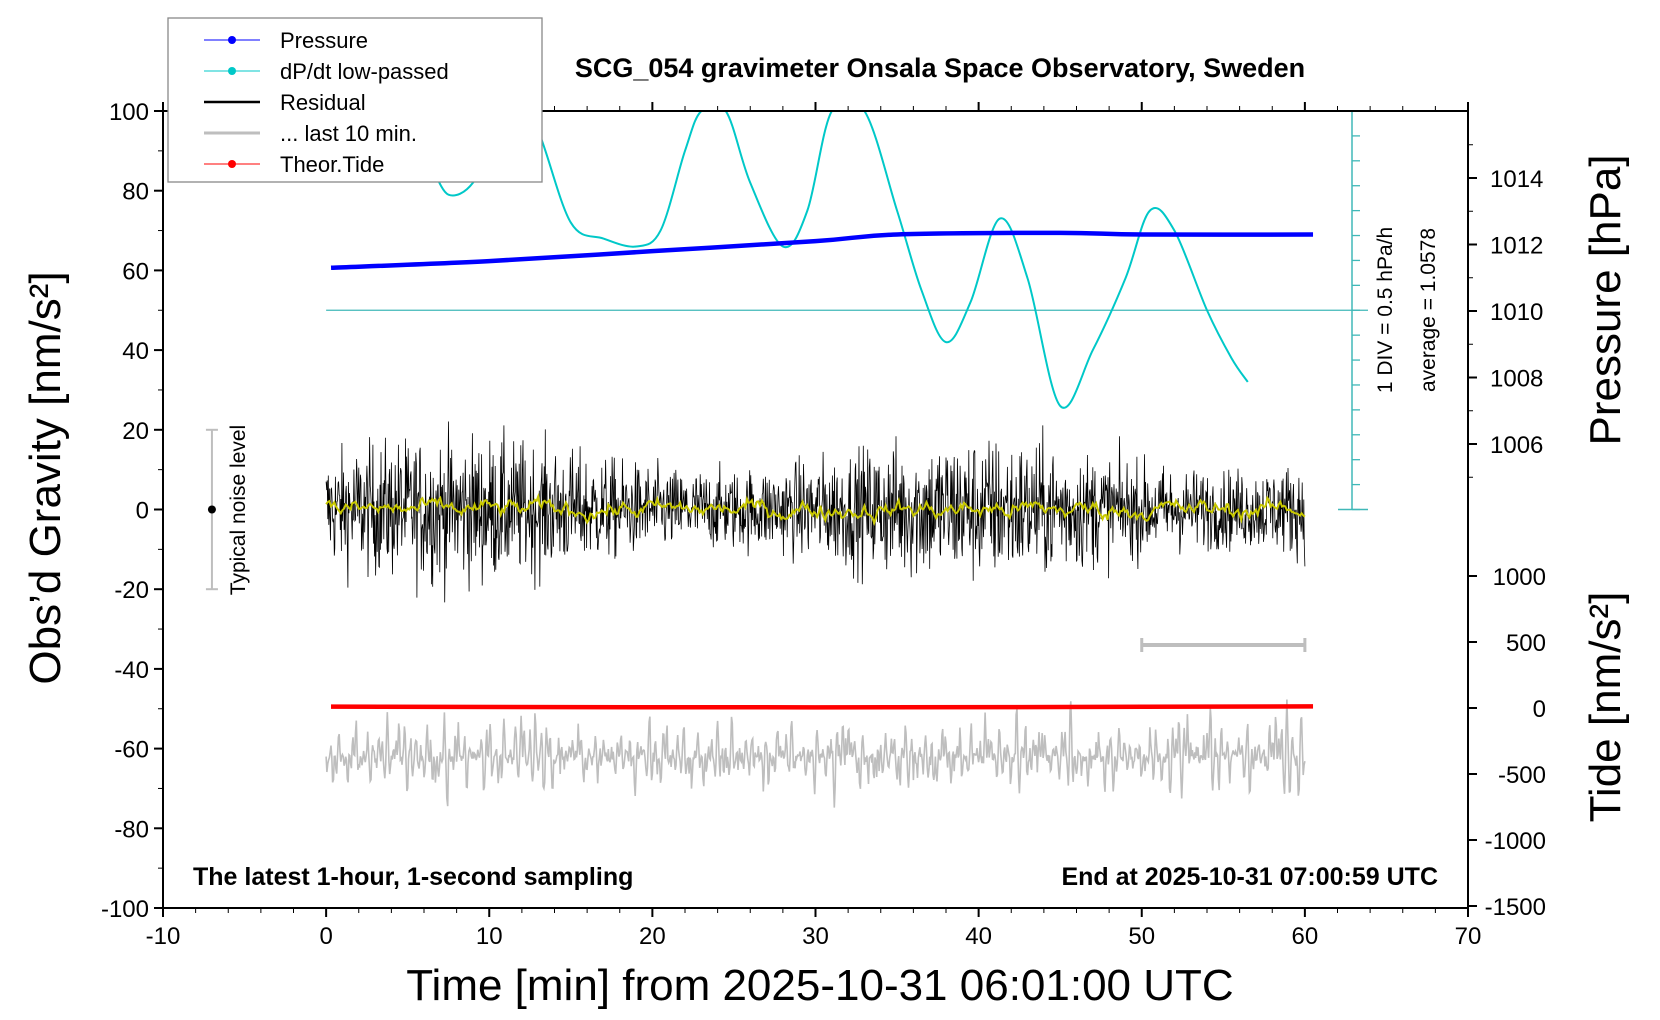 This screenshot has height=1020, width=1660. Describe the element at coordinates (1141, 936) in the screenshot. I see `x-tick-label: 50` at that location.